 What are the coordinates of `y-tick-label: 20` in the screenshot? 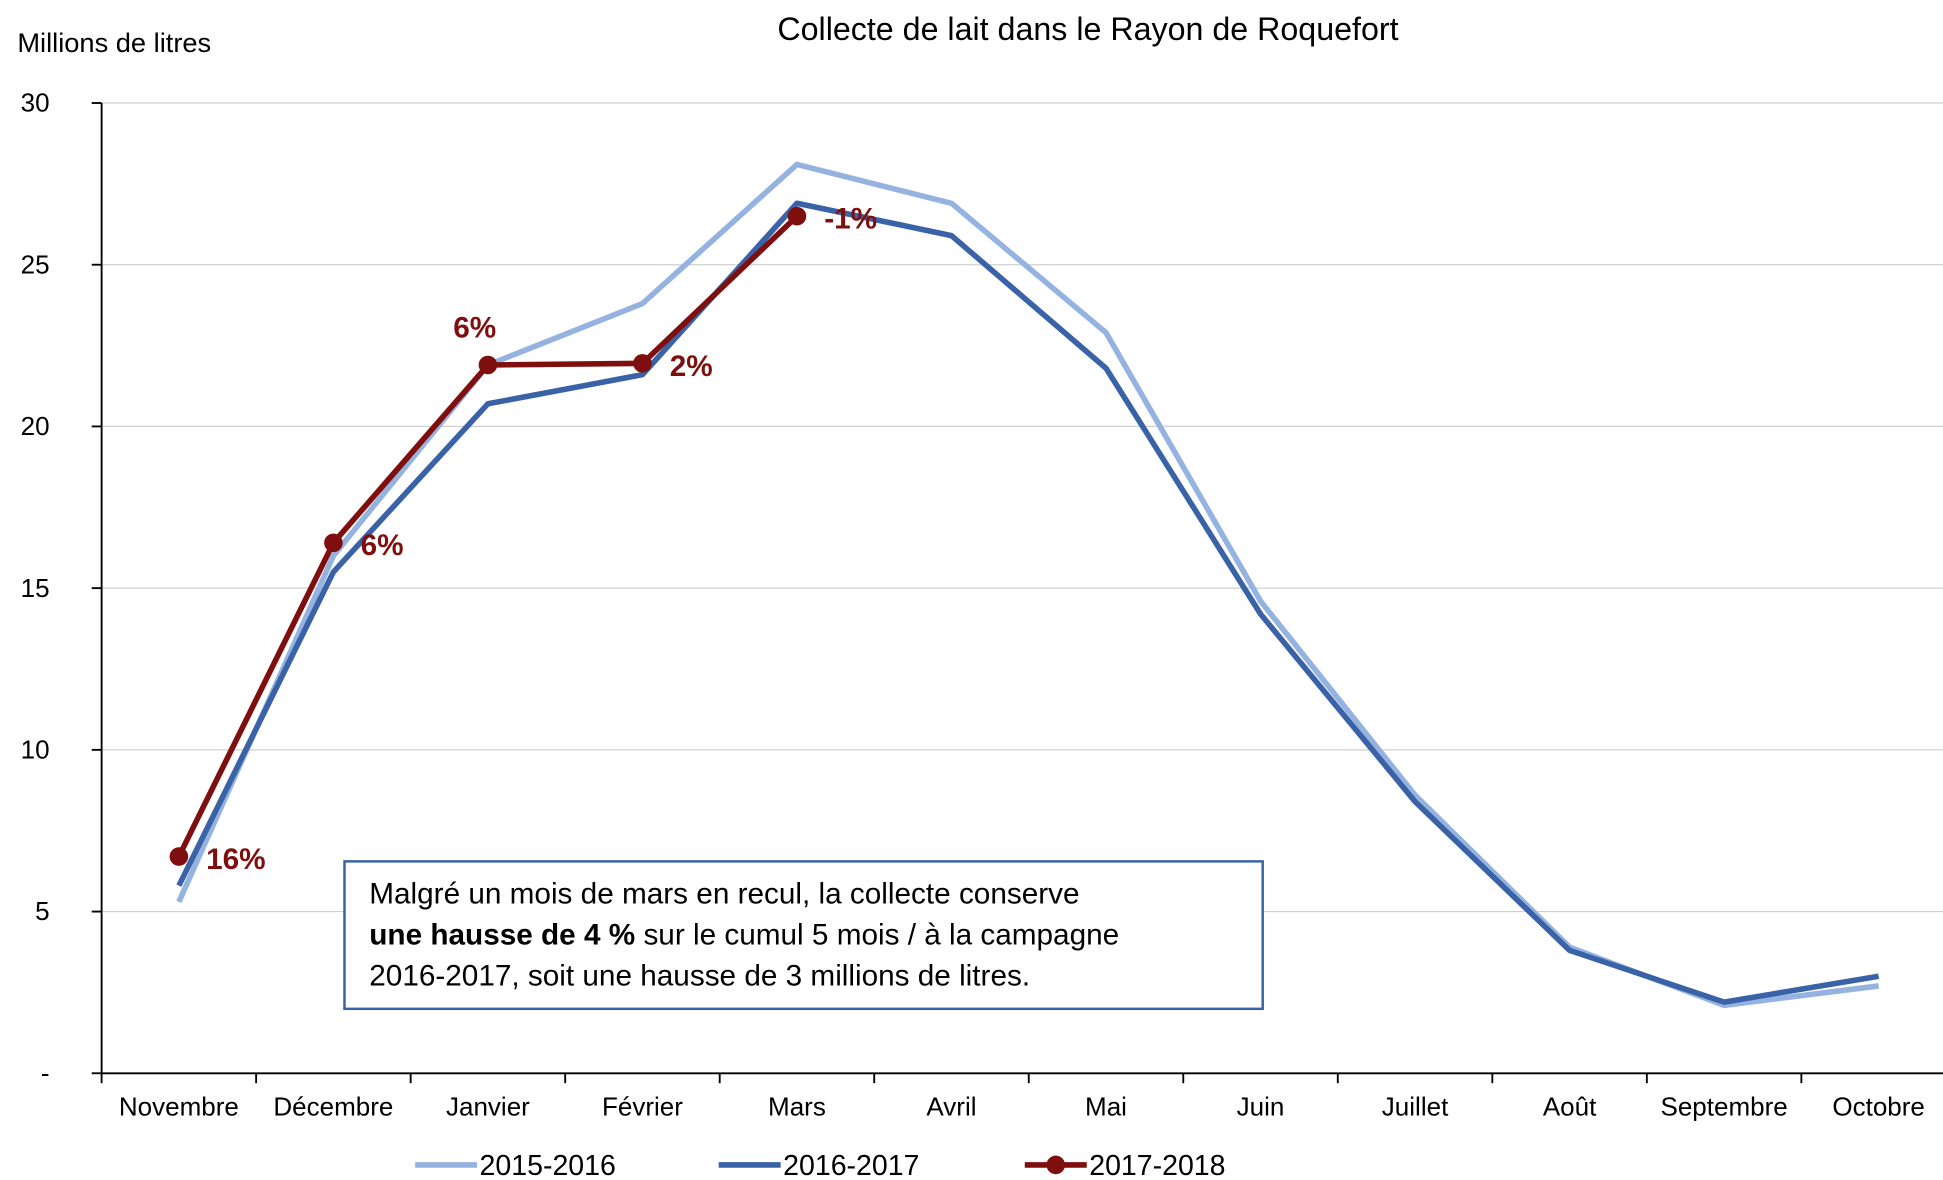 It's located at (35, 426).